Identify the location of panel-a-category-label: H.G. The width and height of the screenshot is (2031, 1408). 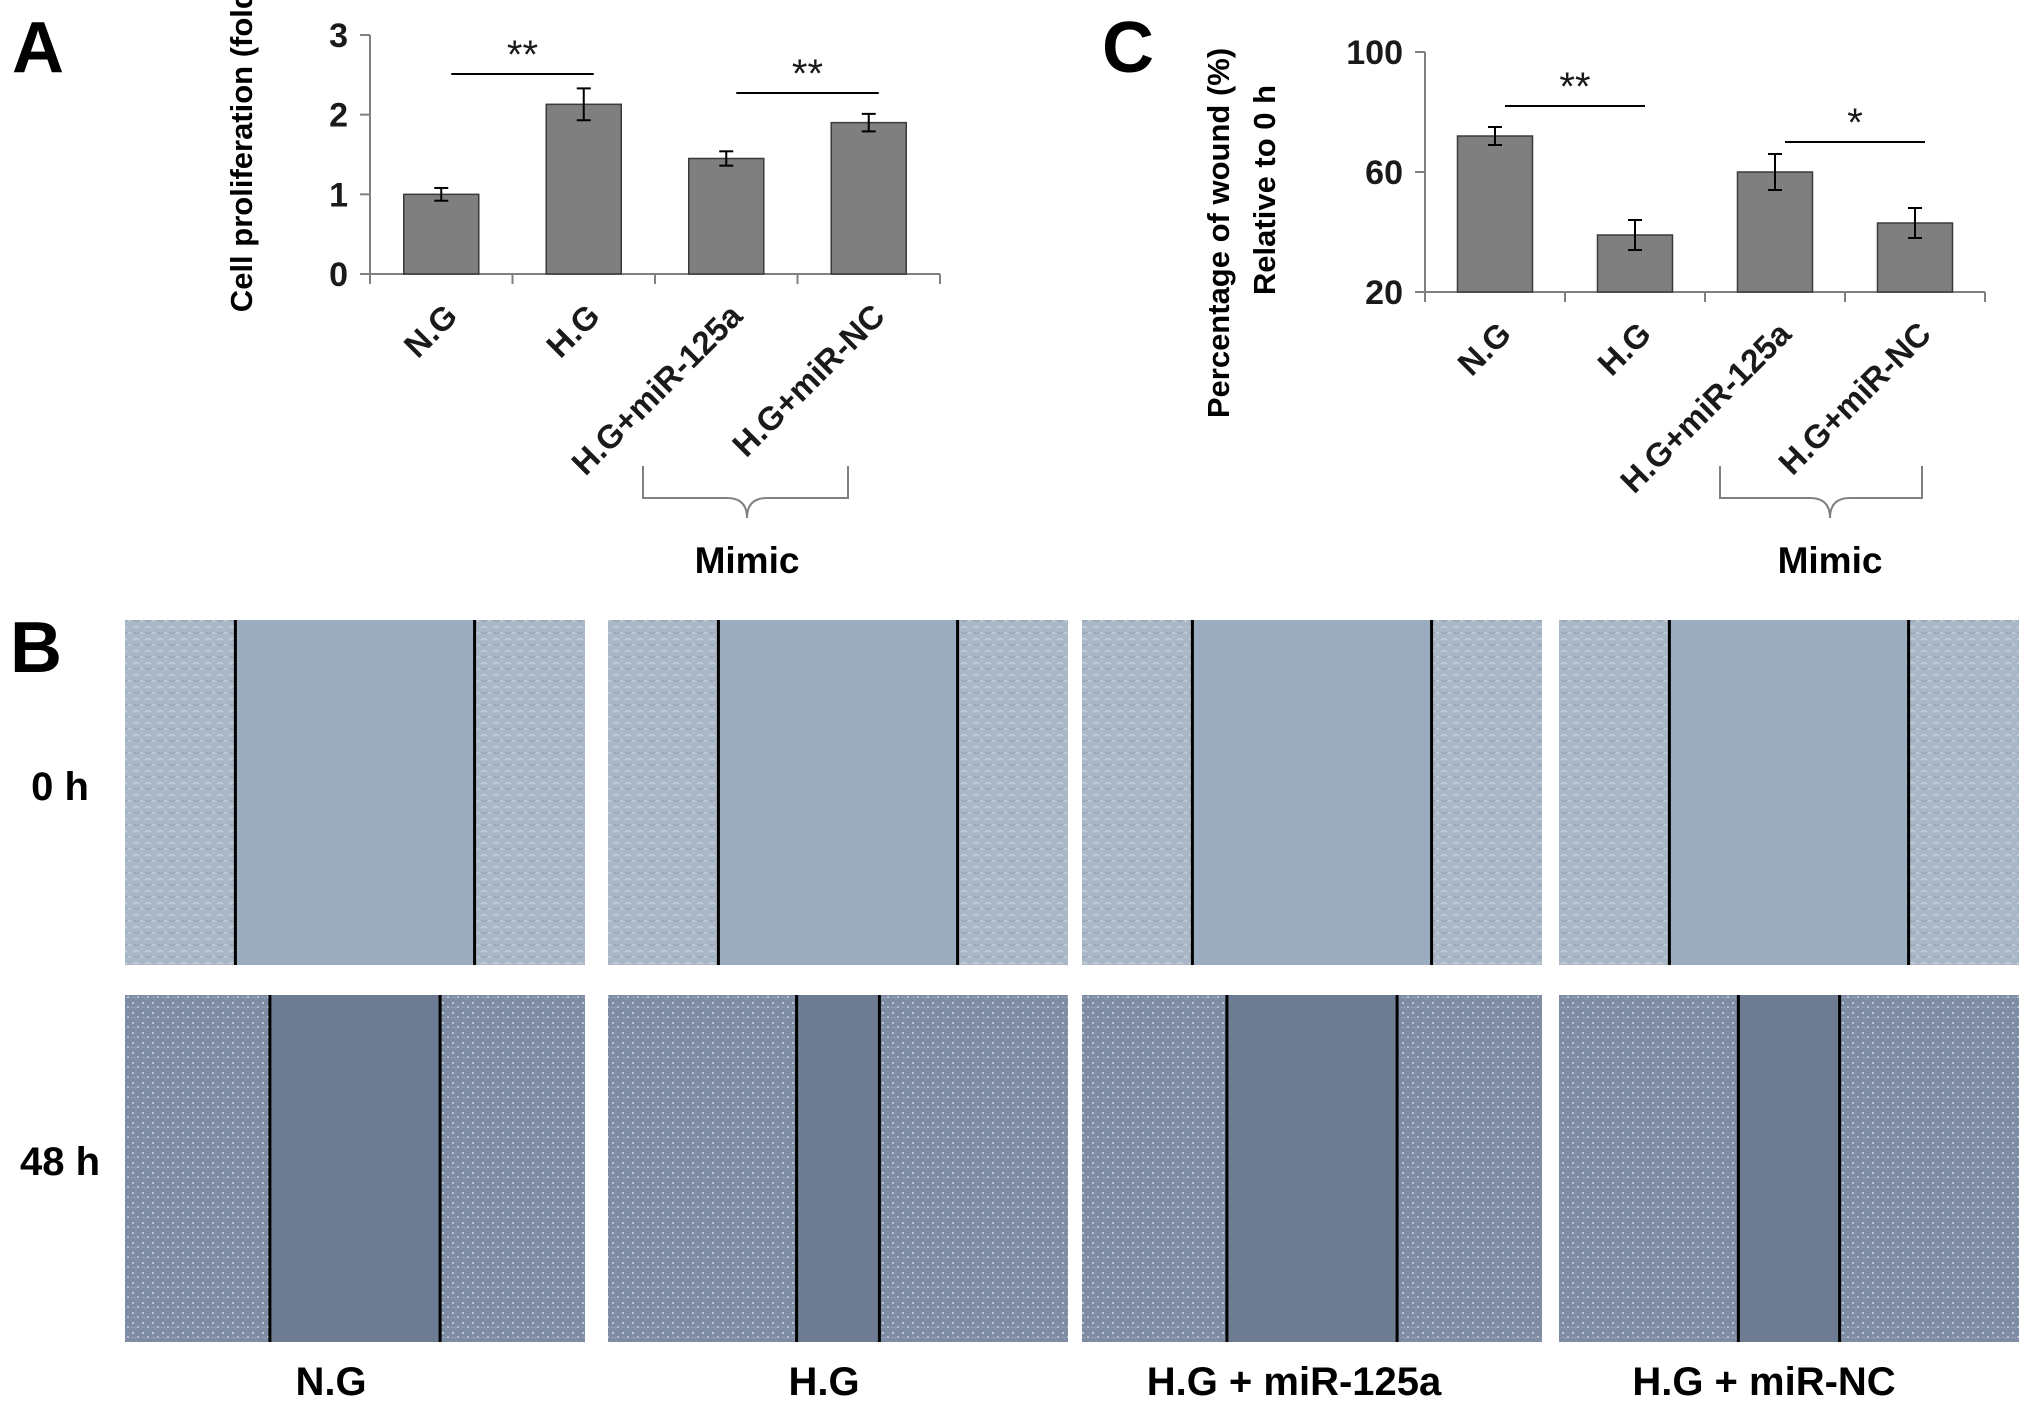
(573, 331).